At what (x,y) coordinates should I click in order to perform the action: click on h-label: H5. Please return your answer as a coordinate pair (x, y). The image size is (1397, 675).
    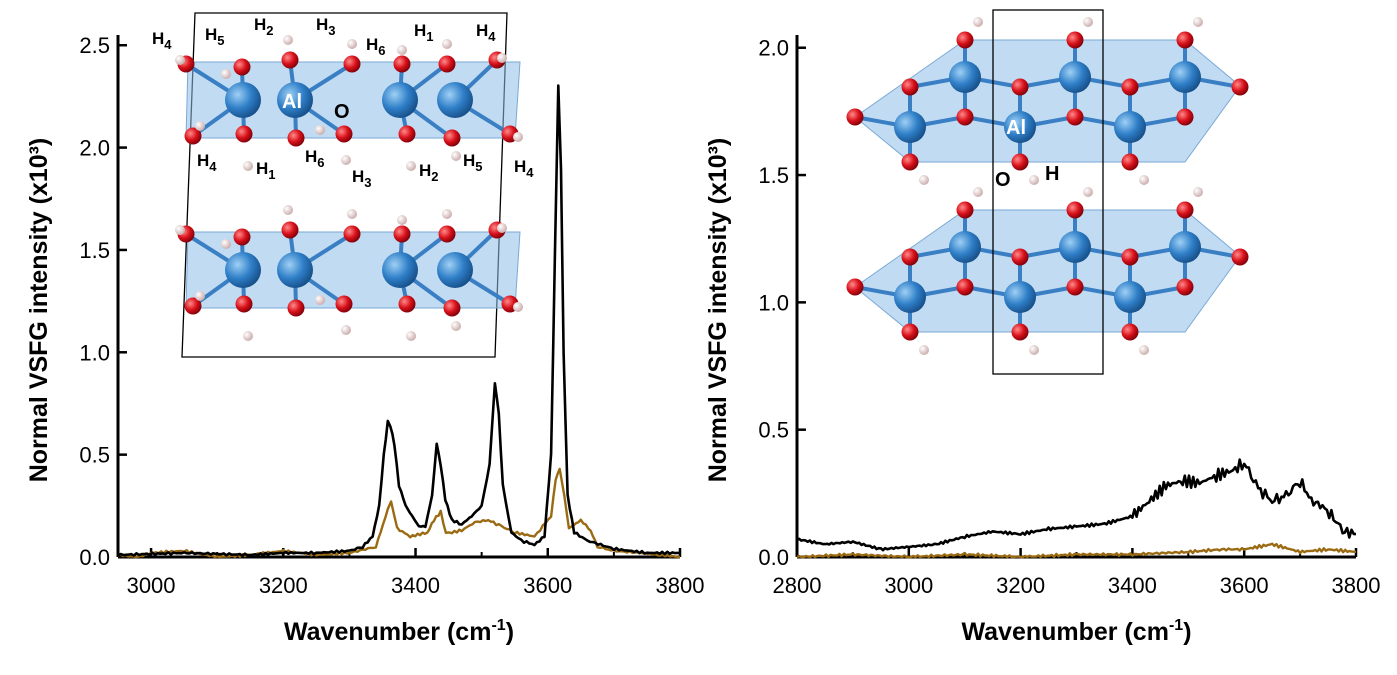
    Looking at the image, I should click on (215, 36).